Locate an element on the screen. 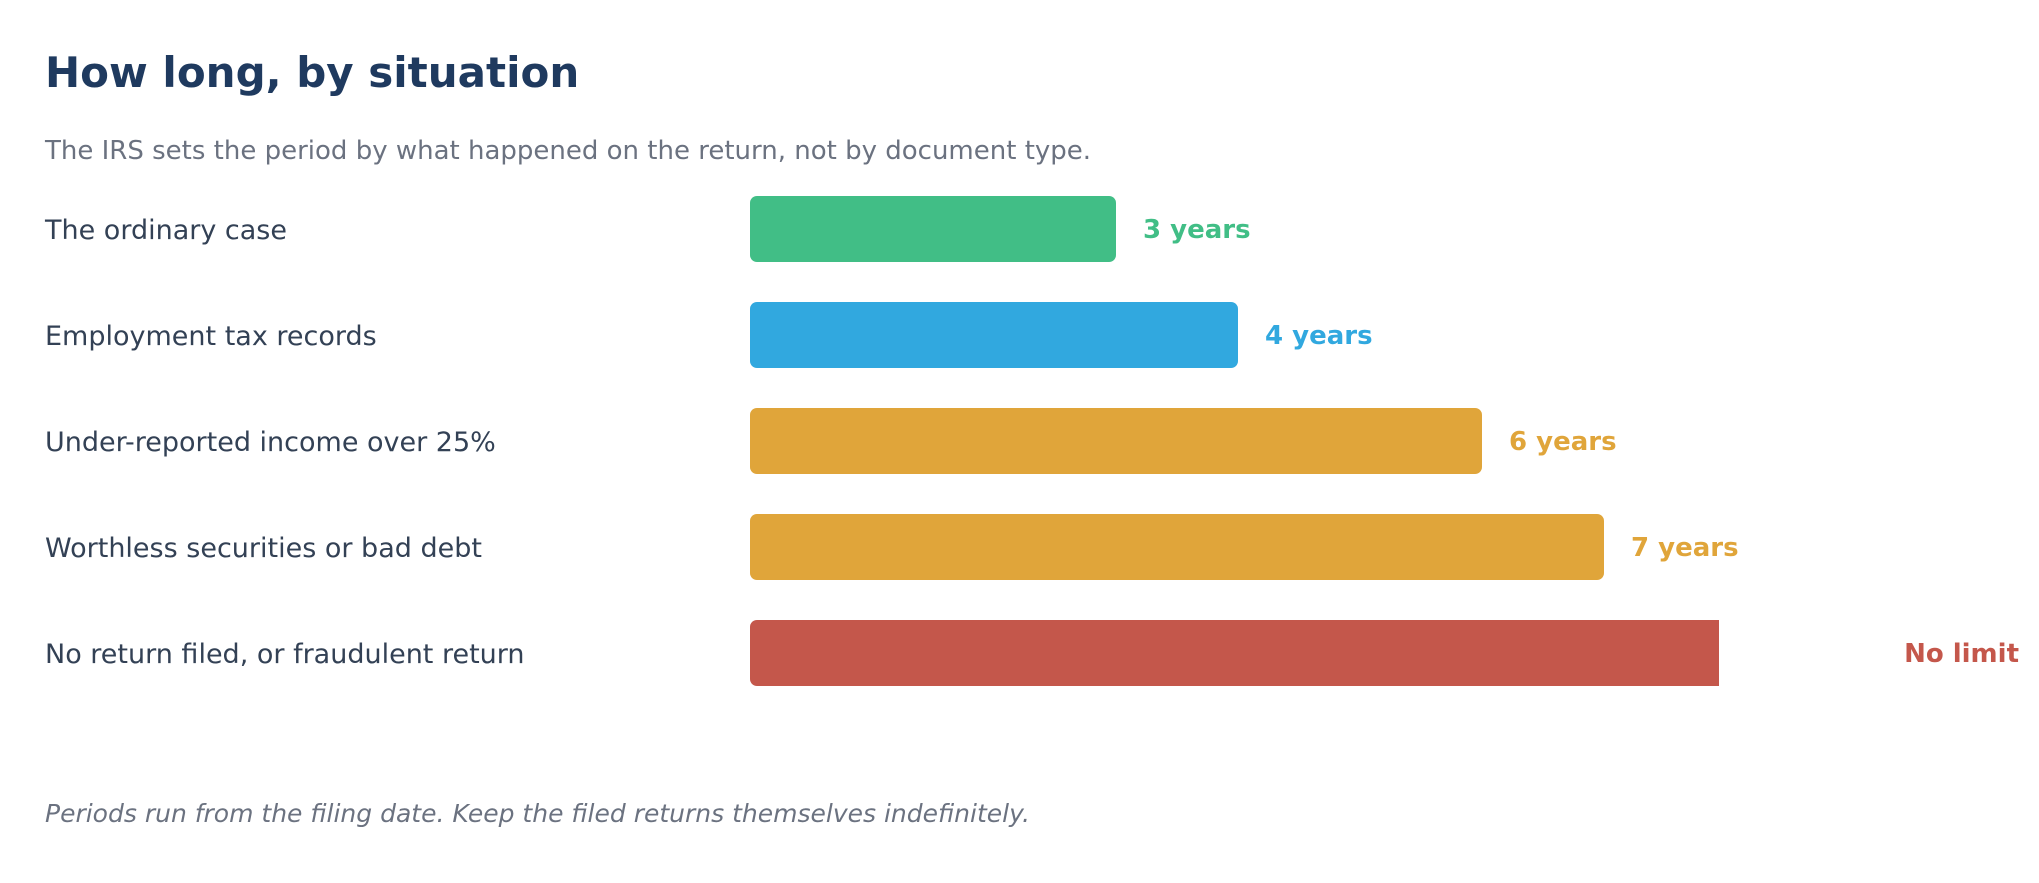 Image resolution: width=2039 pixels, height=883 pixels. value-label: 3 years is located at coordinates (1197, 230).